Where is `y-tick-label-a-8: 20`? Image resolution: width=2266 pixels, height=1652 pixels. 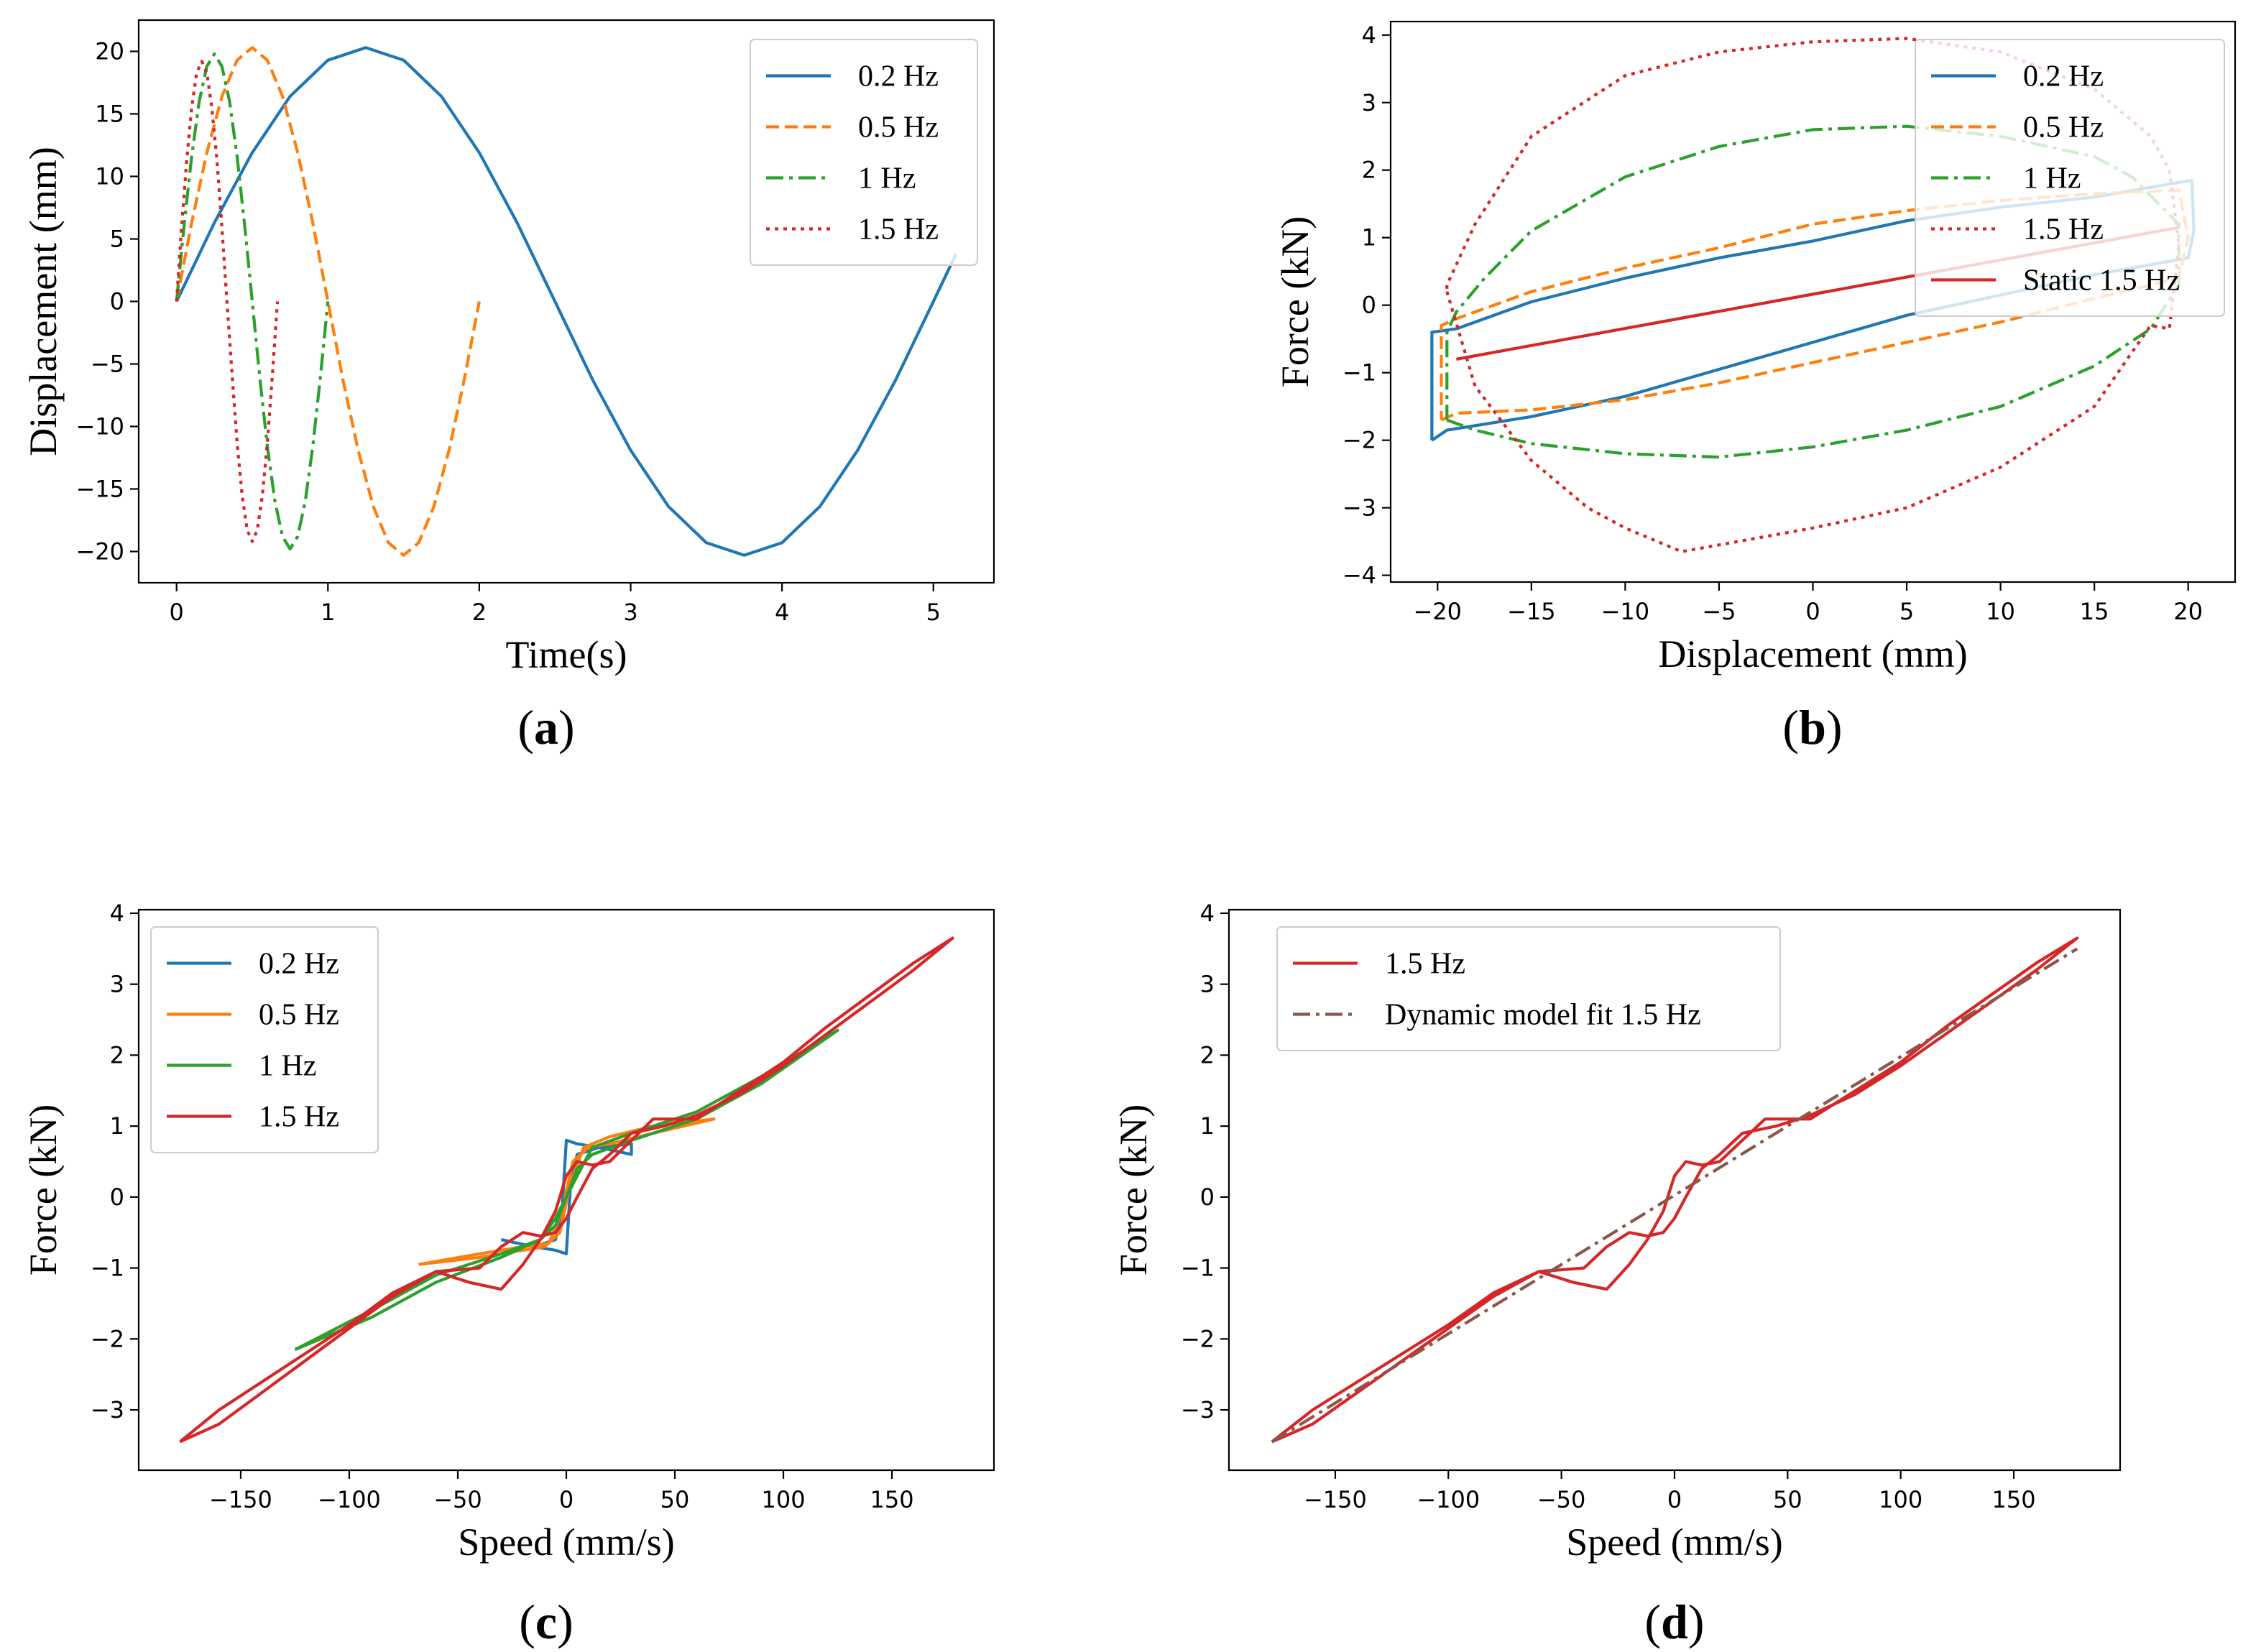 y-tick-label-a-8: 20 is located at coordinates (109, 51).